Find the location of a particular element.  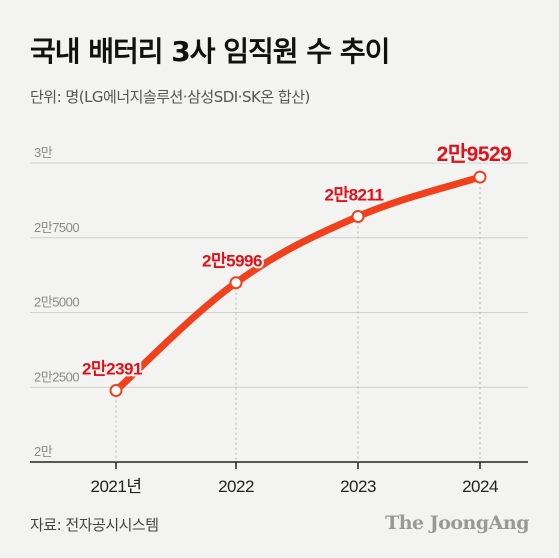

brand-logo: The JoongAng is located at coordinates (457, 523).